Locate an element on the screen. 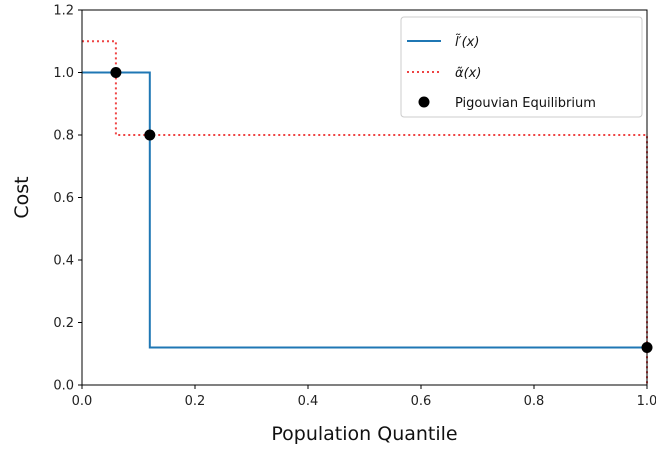  x-tick-label-5: 1.0 is located at coordinates (646, 401).